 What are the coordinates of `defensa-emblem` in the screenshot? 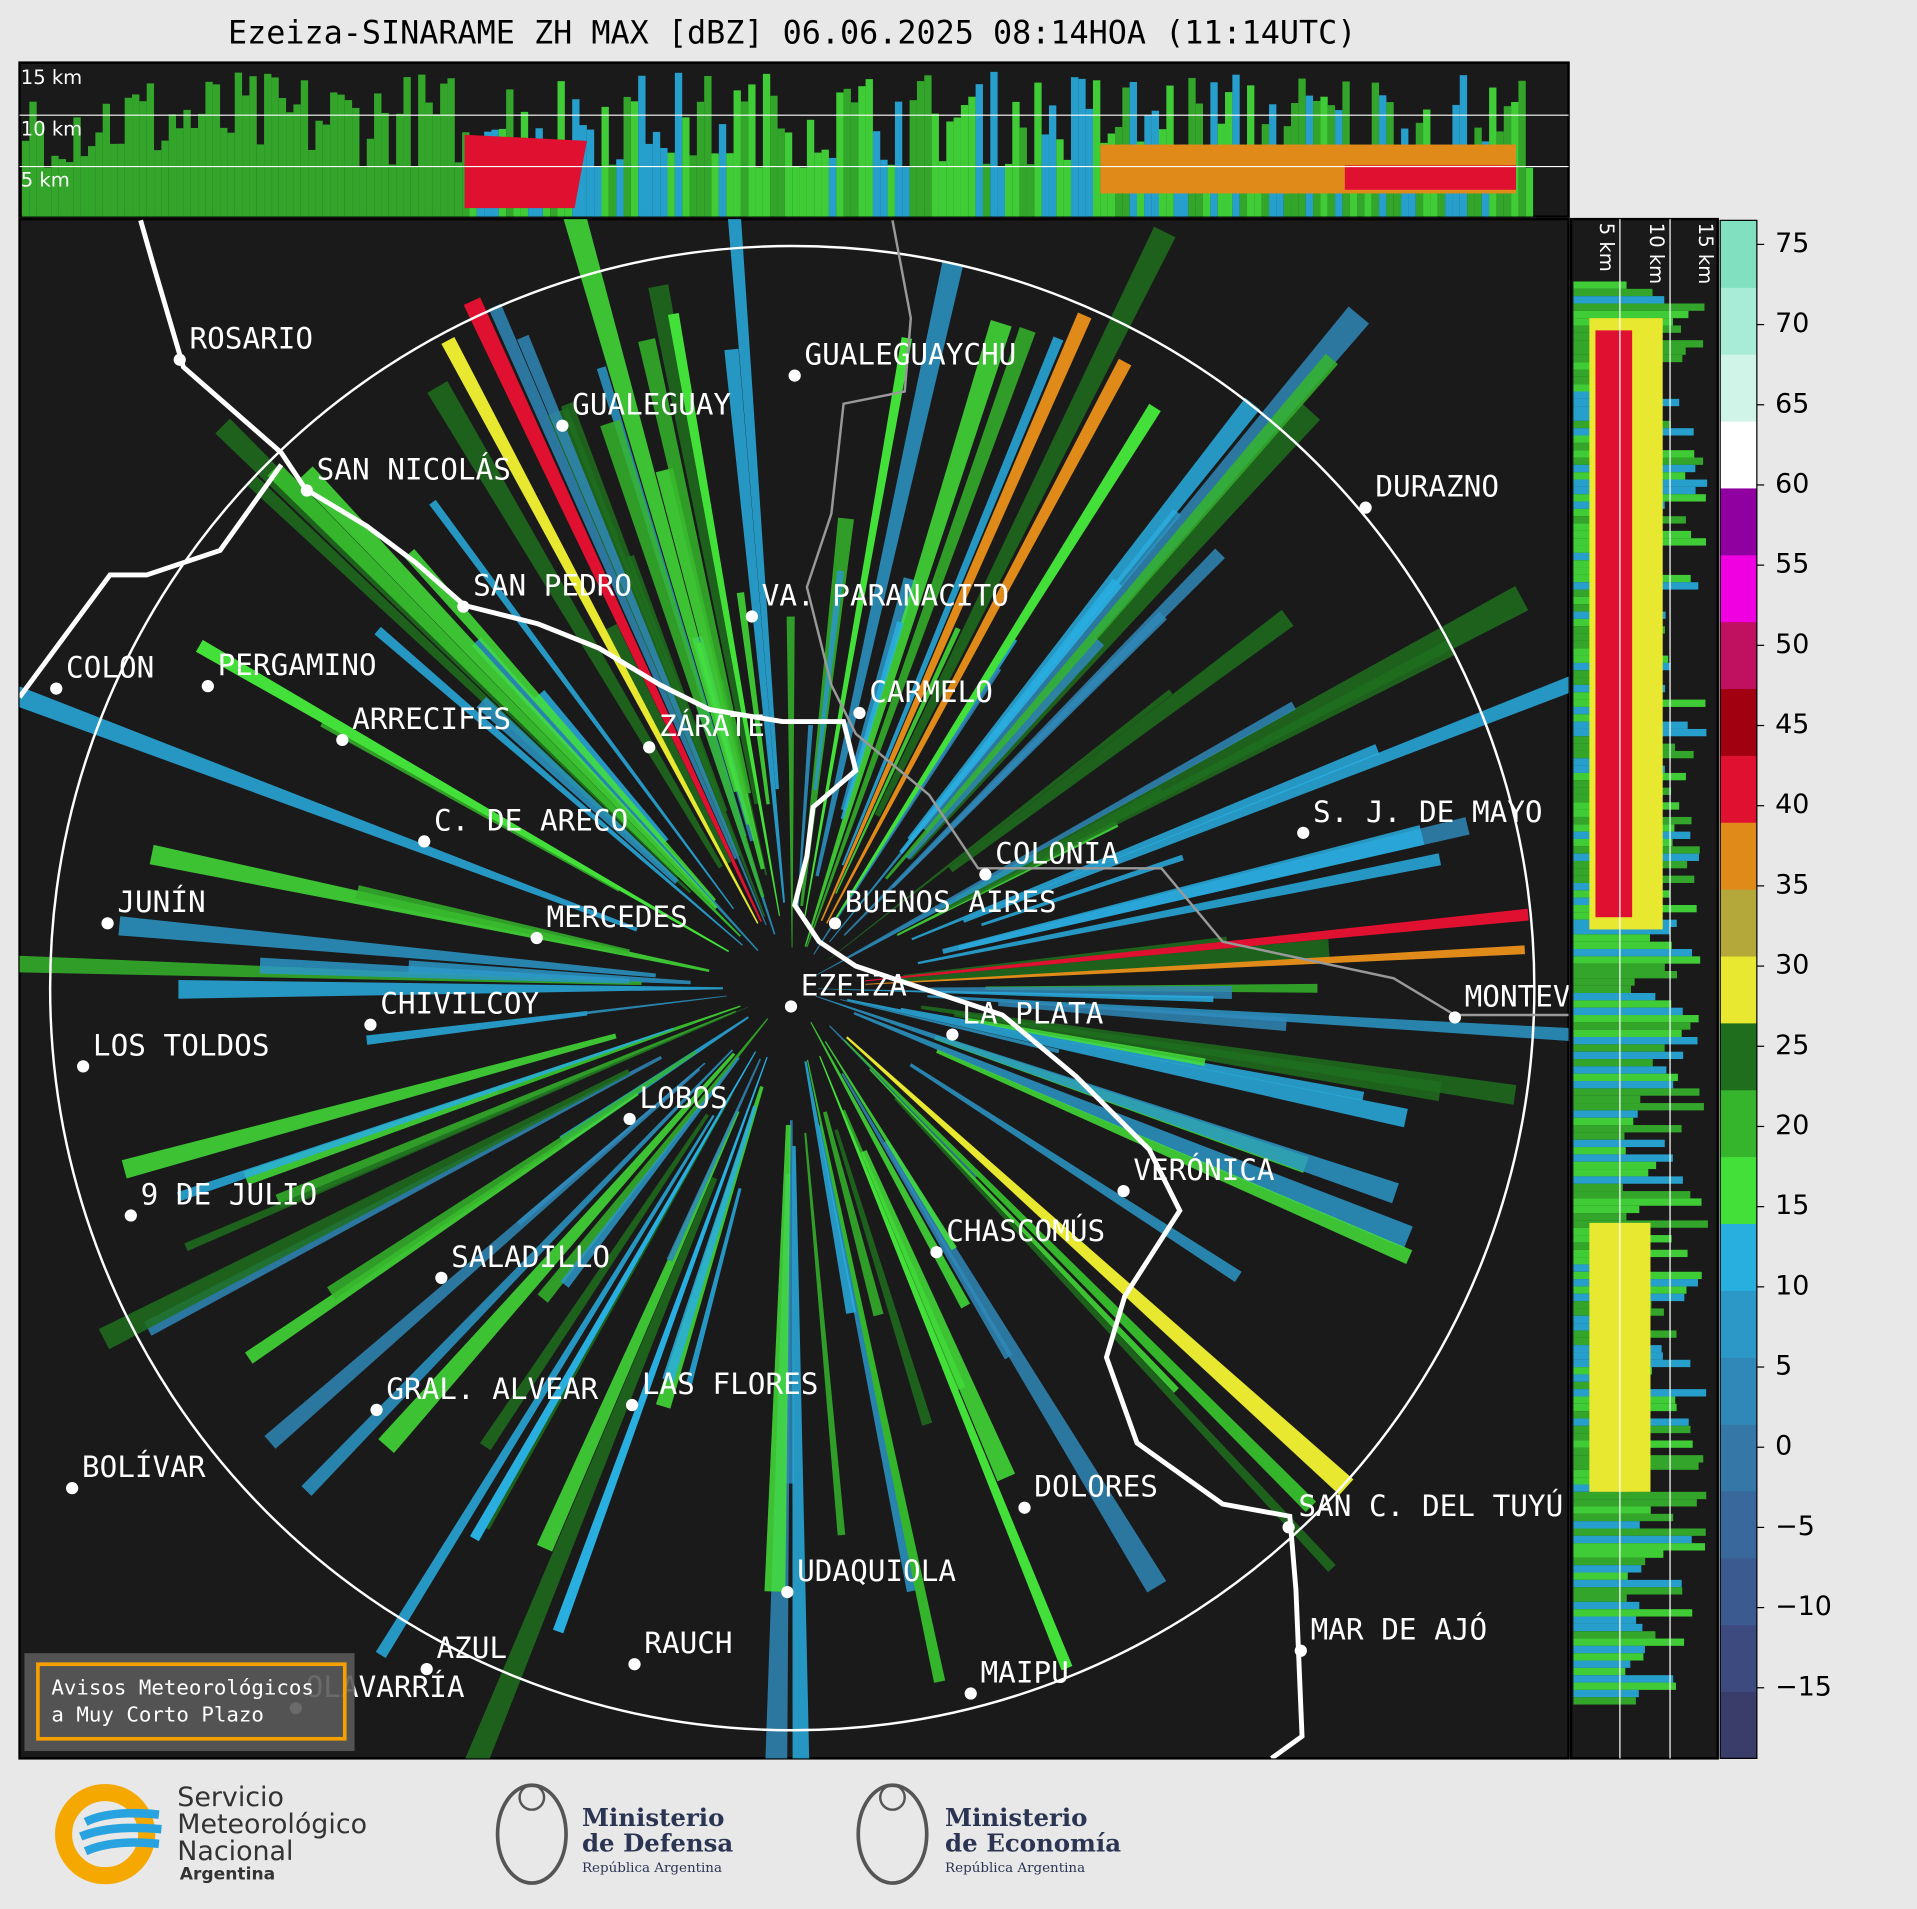 It's located at (531, 1834).